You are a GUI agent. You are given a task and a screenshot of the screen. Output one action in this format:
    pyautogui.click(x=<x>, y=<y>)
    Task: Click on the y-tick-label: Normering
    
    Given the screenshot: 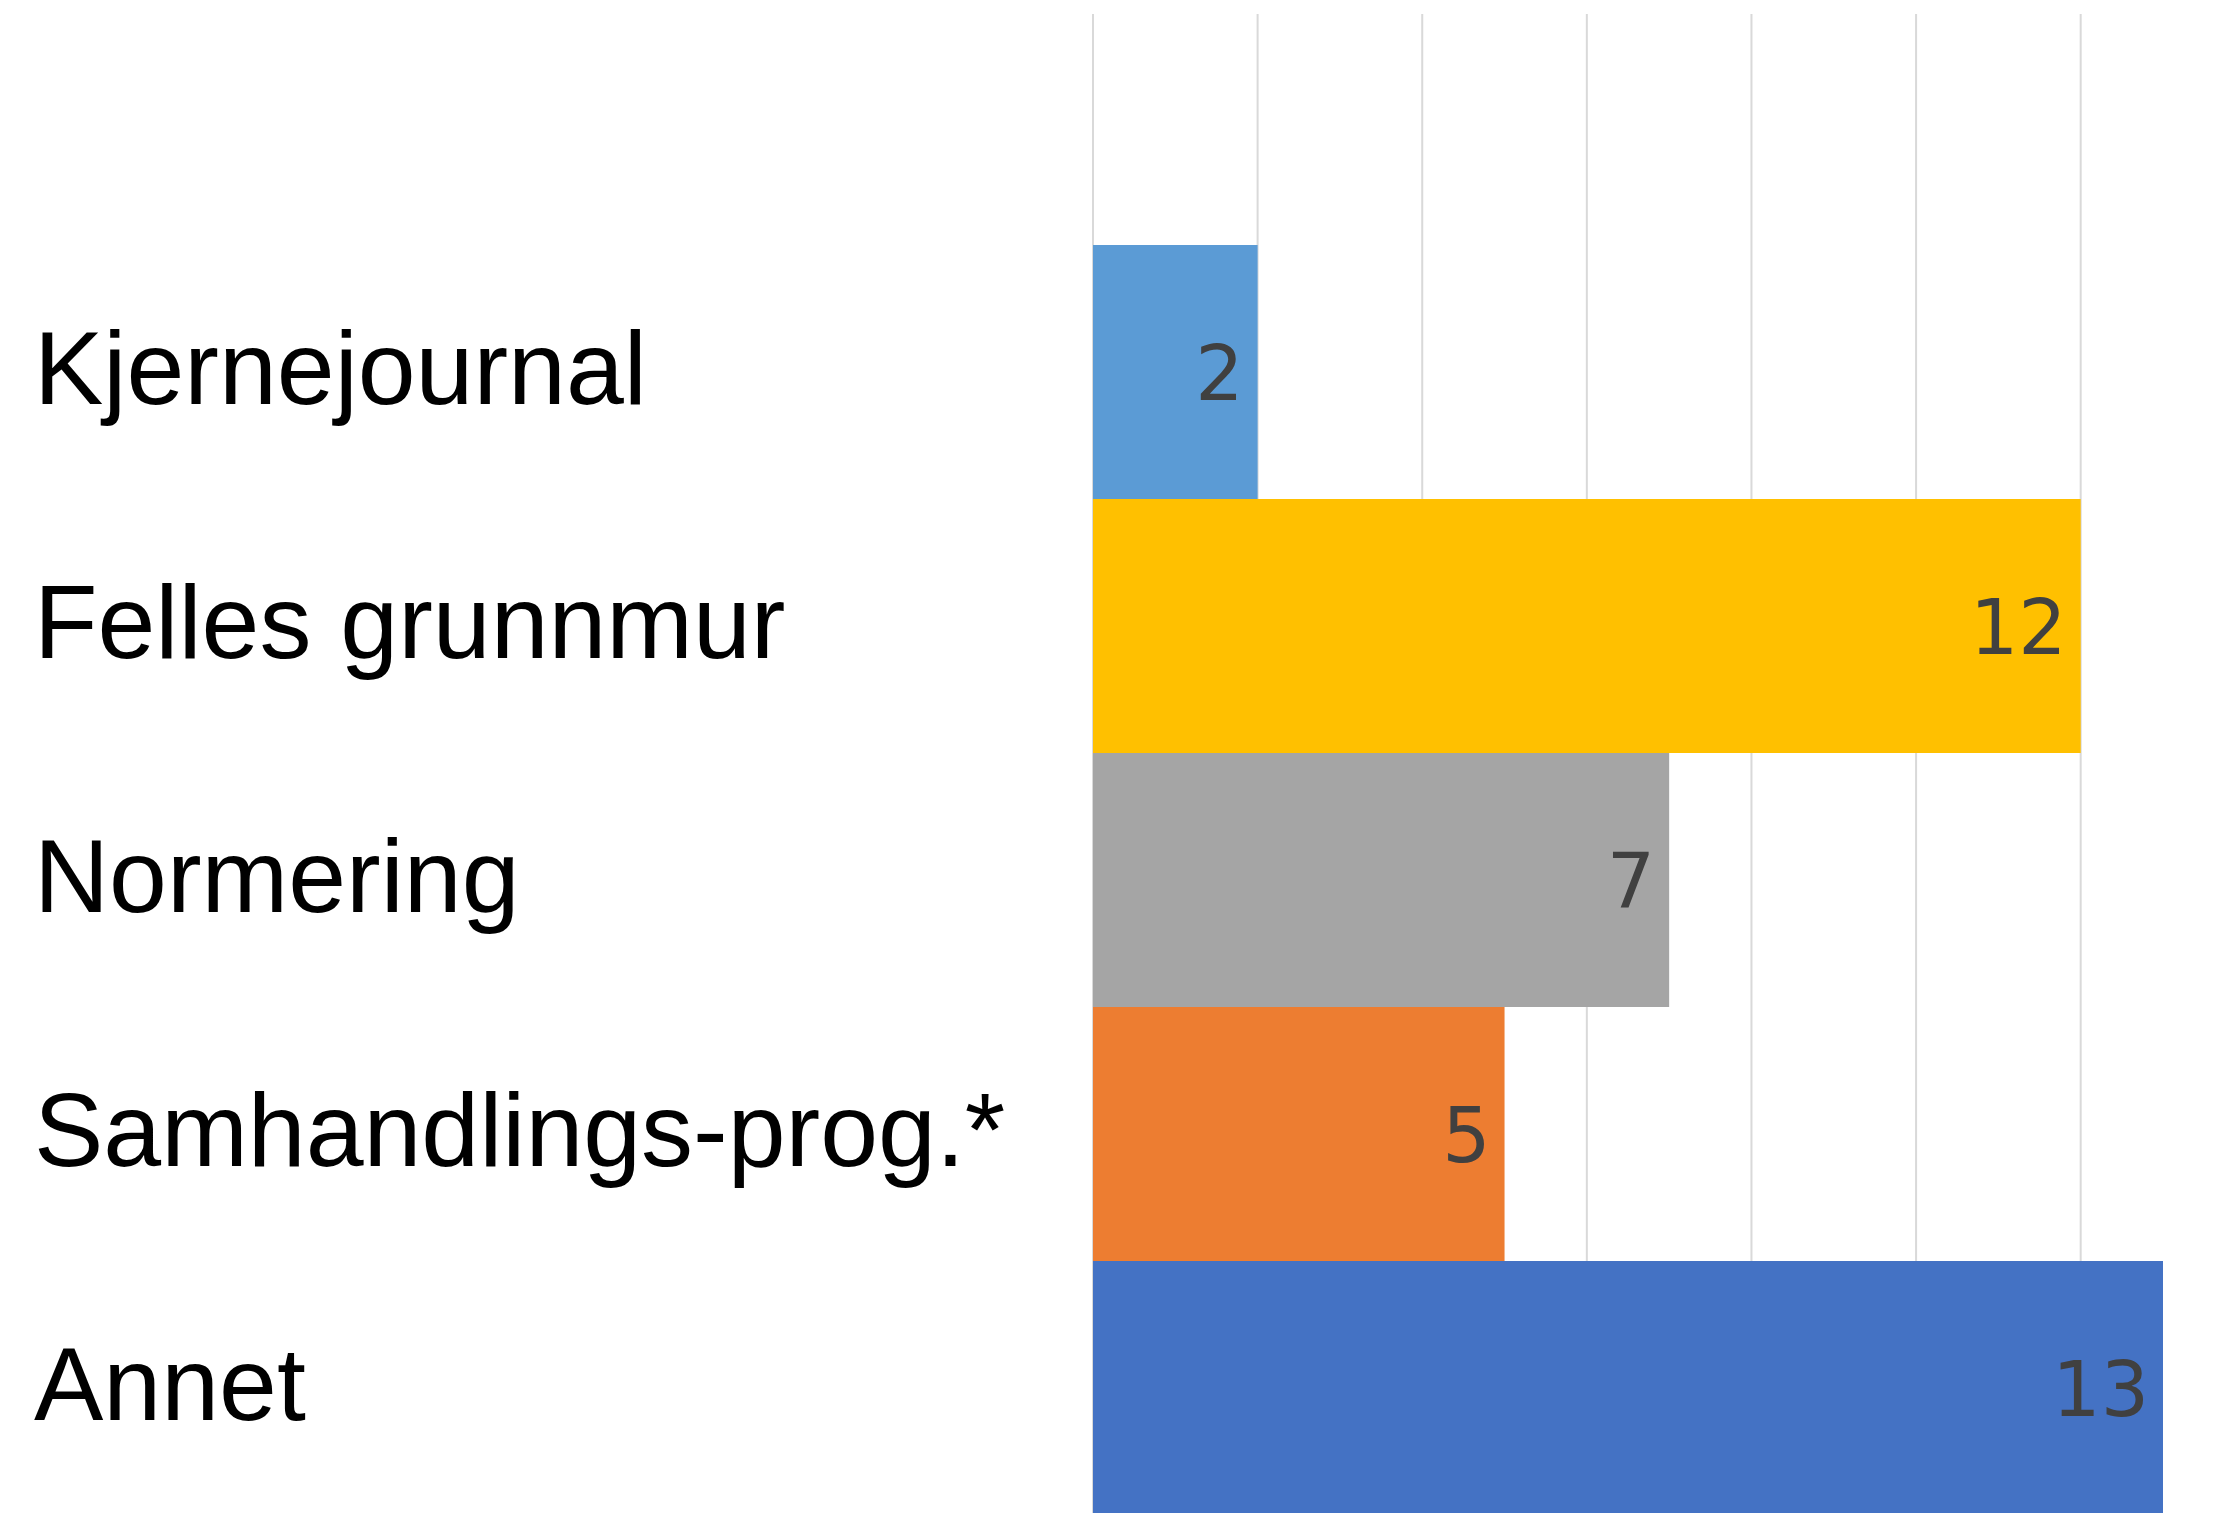 What is the action you would take?
    pyautogui.click(x=277, y=876)
    